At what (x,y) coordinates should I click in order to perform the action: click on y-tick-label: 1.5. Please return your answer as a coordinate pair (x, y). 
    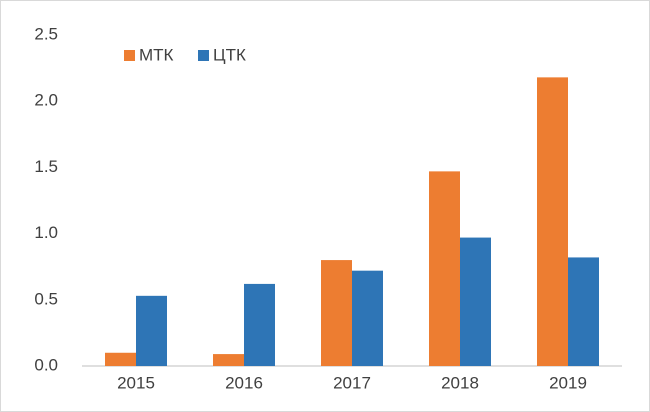
    Looking at the image, I should click on (46, 166).